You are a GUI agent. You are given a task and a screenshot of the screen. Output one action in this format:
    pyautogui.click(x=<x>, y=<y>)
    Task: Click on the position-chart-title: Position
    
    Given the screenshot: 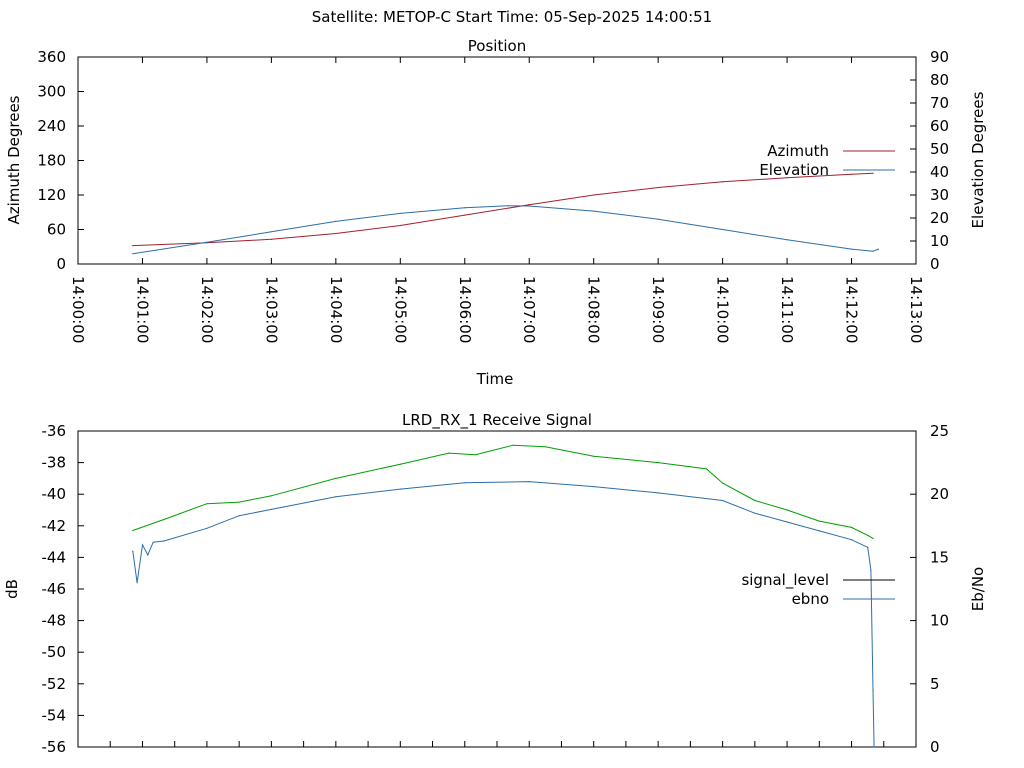 What is the action you would take?
    pyautogui.click(x=497, y=46)
    